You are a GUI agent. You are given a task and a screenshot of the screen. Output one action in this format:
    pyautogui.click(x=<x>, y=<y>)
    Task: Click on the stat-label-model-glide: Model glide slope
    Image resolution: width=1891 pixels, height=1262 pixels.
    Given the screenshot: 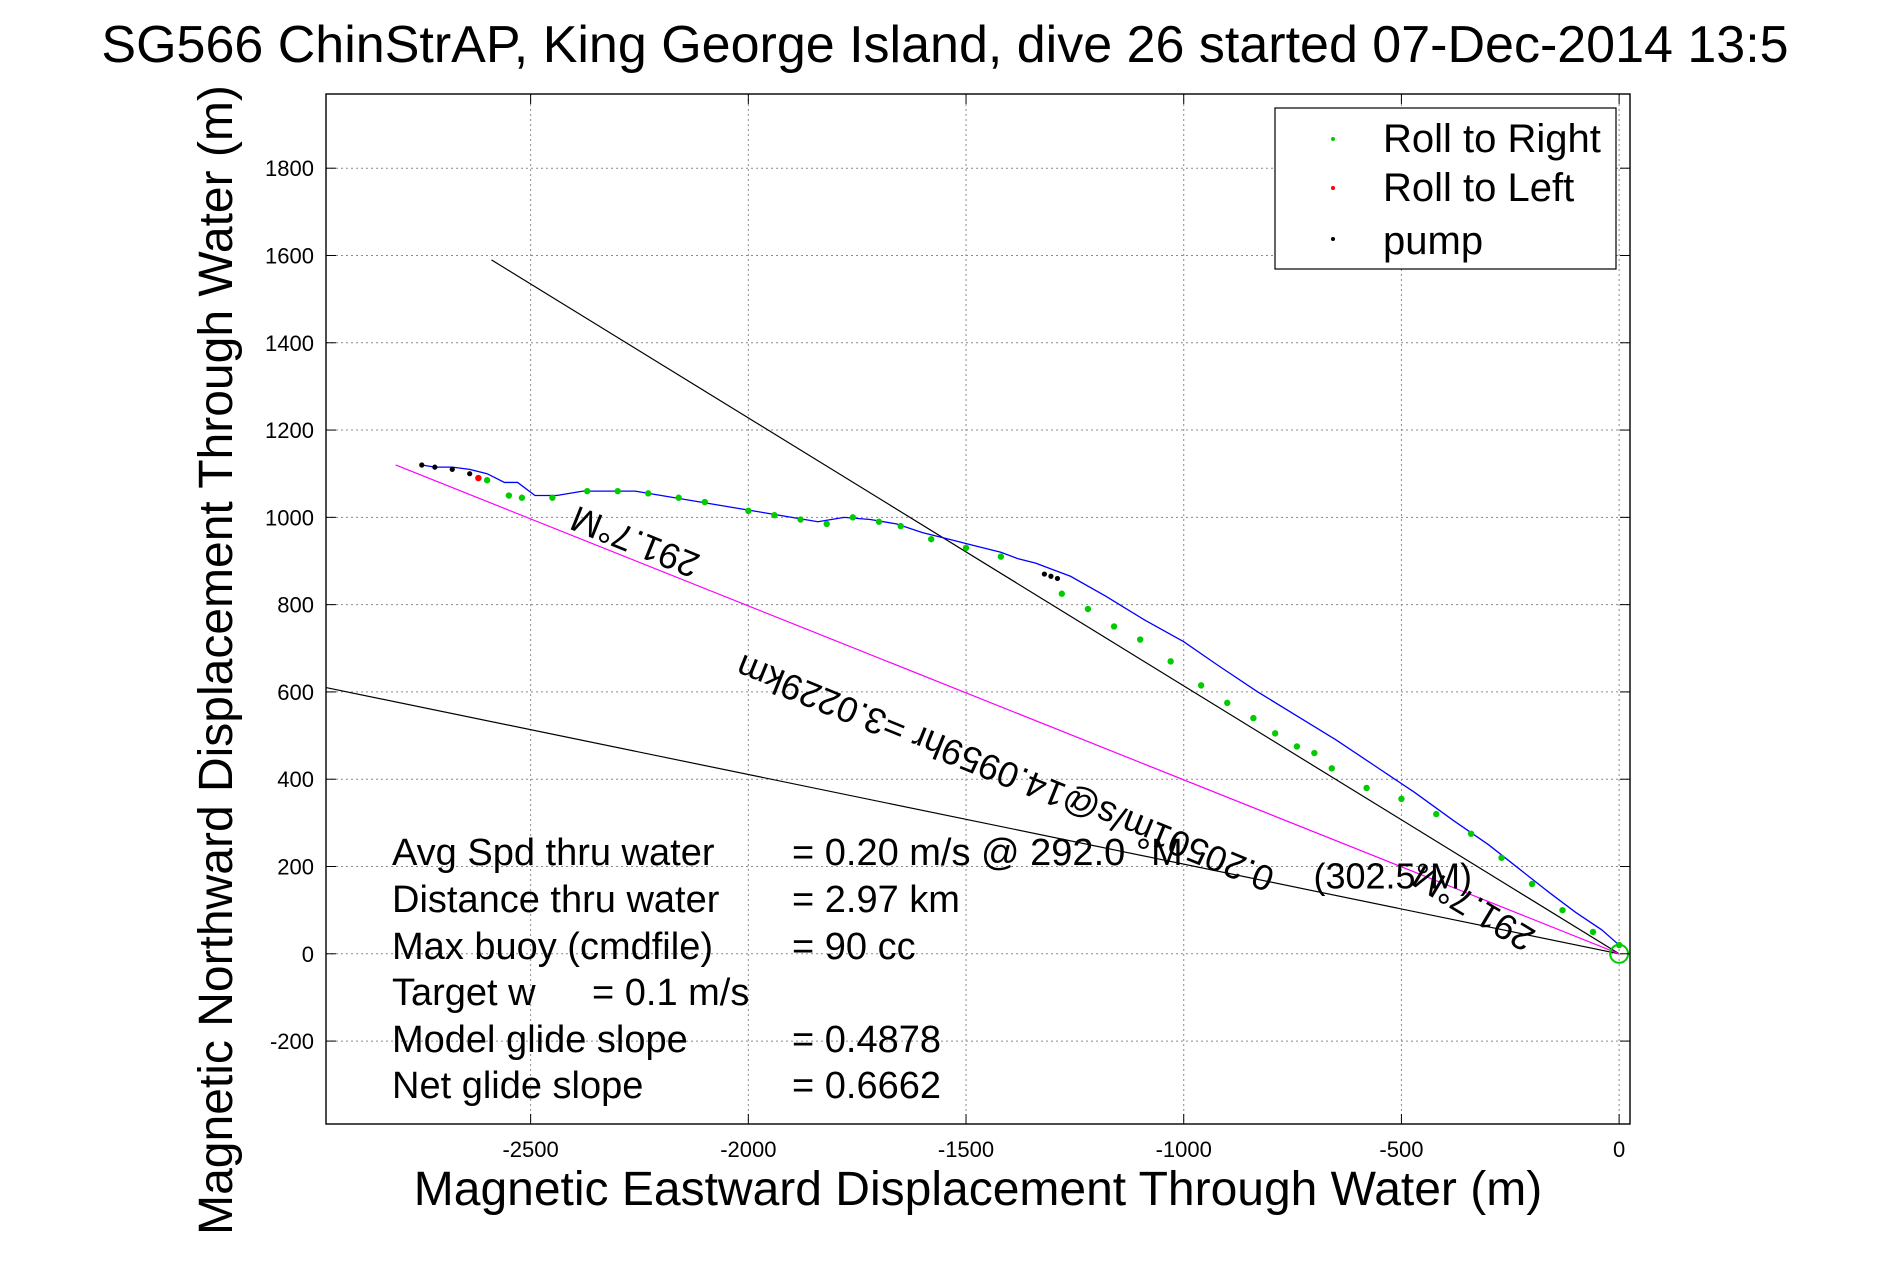 What is the action you would take?
    pyautogui.click(x=540, y=1040)
    